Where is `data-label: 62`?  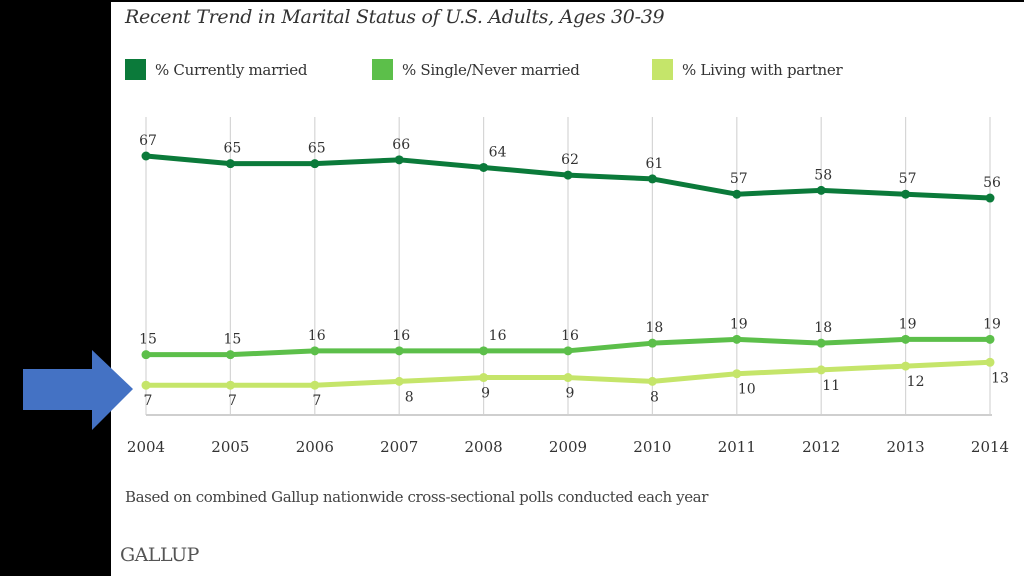 data-label: 62 is located at coordinates (570, 160).